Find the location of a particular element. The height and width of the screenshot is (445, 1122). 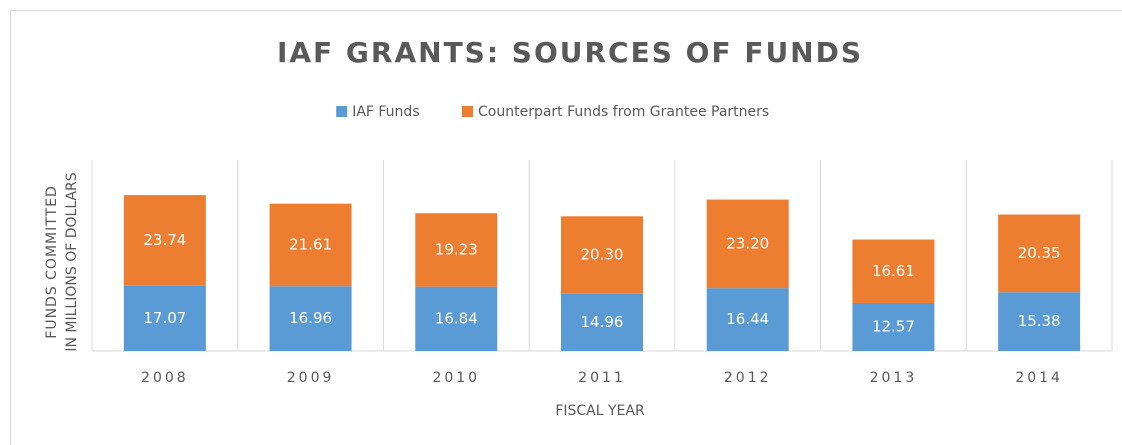

data-label: 23.20 is located at coordinates (747, 243).